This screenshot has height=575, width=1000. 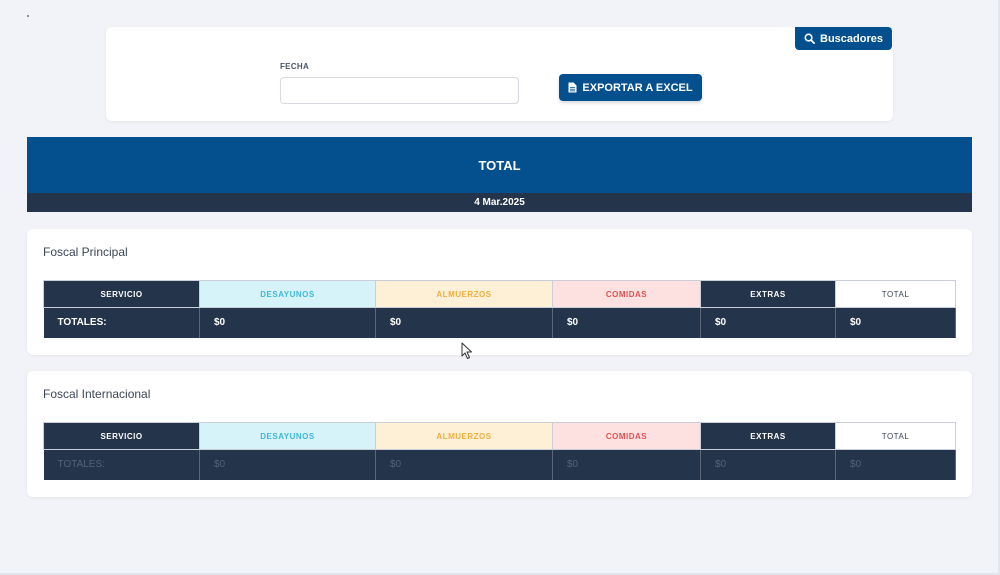 I want to click on location-title: Foscal Principal, so click(x=85, y=252).